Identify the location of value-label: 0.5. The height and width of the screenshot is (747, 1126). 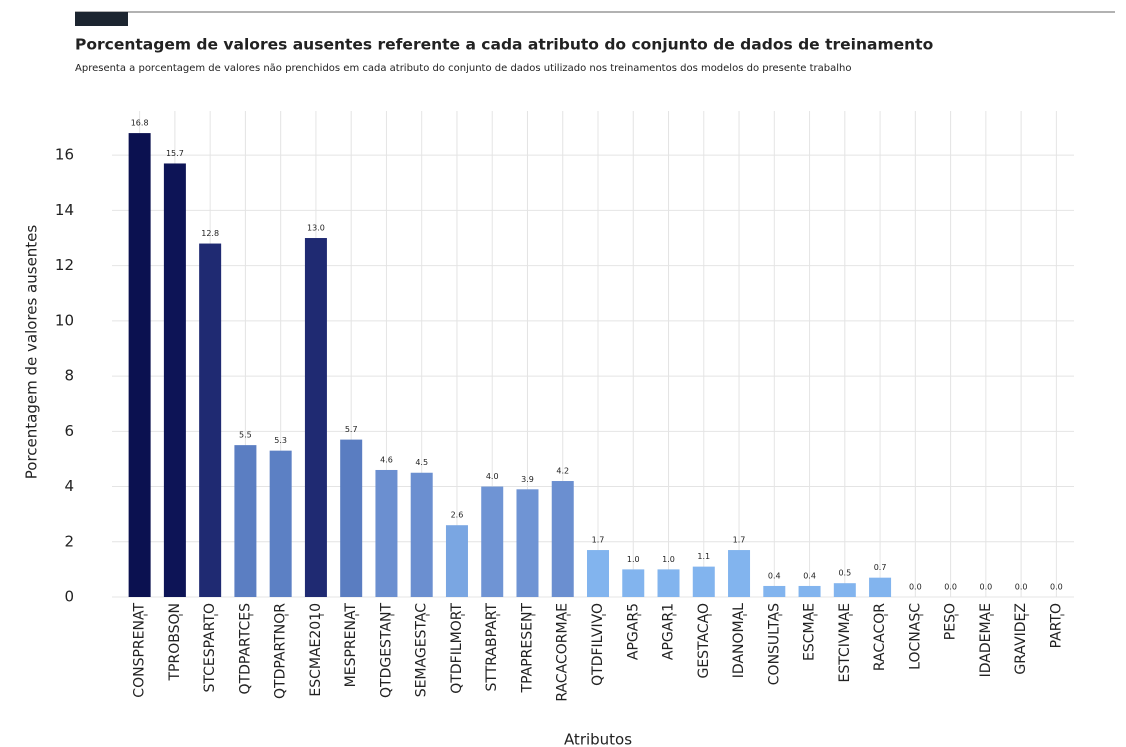
(844, 573).